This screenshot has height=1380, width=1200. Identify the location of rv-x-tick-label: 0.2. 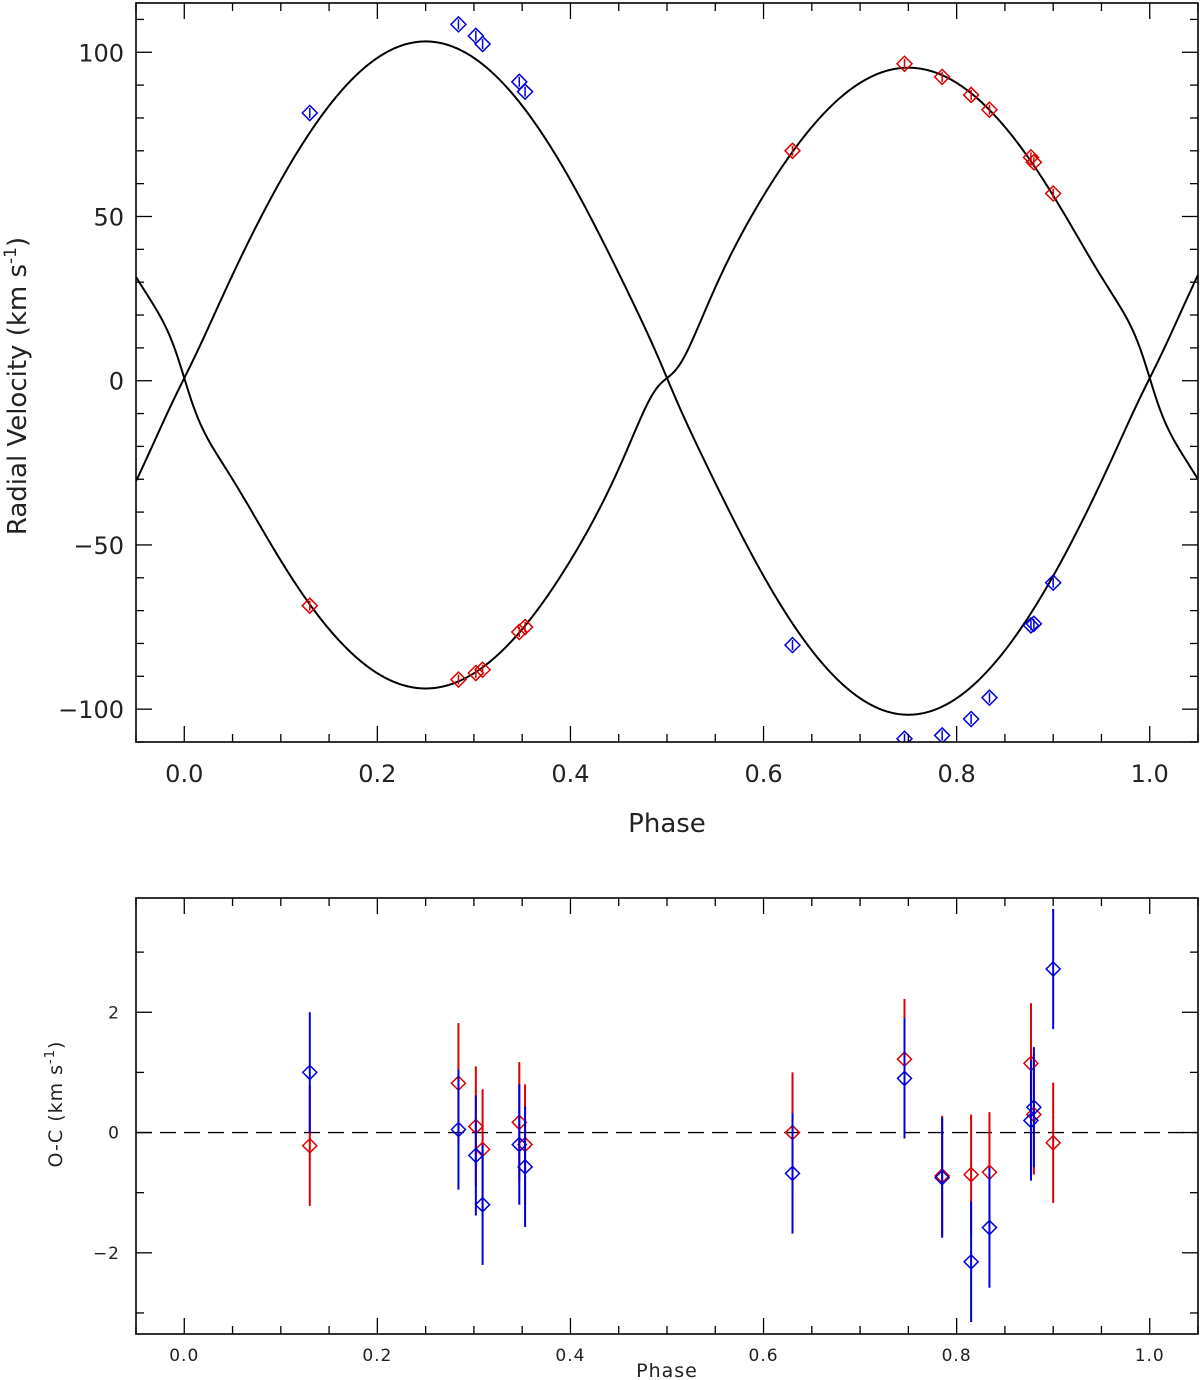
(377, 774).